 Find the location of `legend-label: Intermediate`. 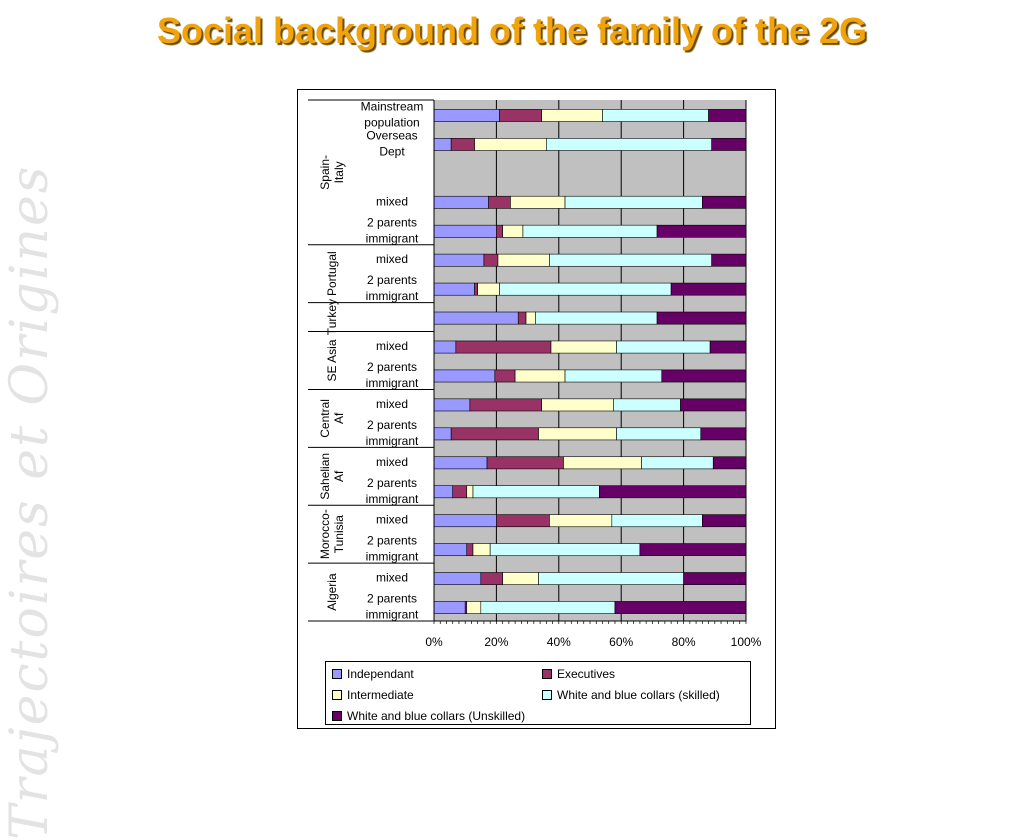

legend-label: Intermediate is located at coordinates (380, 695).